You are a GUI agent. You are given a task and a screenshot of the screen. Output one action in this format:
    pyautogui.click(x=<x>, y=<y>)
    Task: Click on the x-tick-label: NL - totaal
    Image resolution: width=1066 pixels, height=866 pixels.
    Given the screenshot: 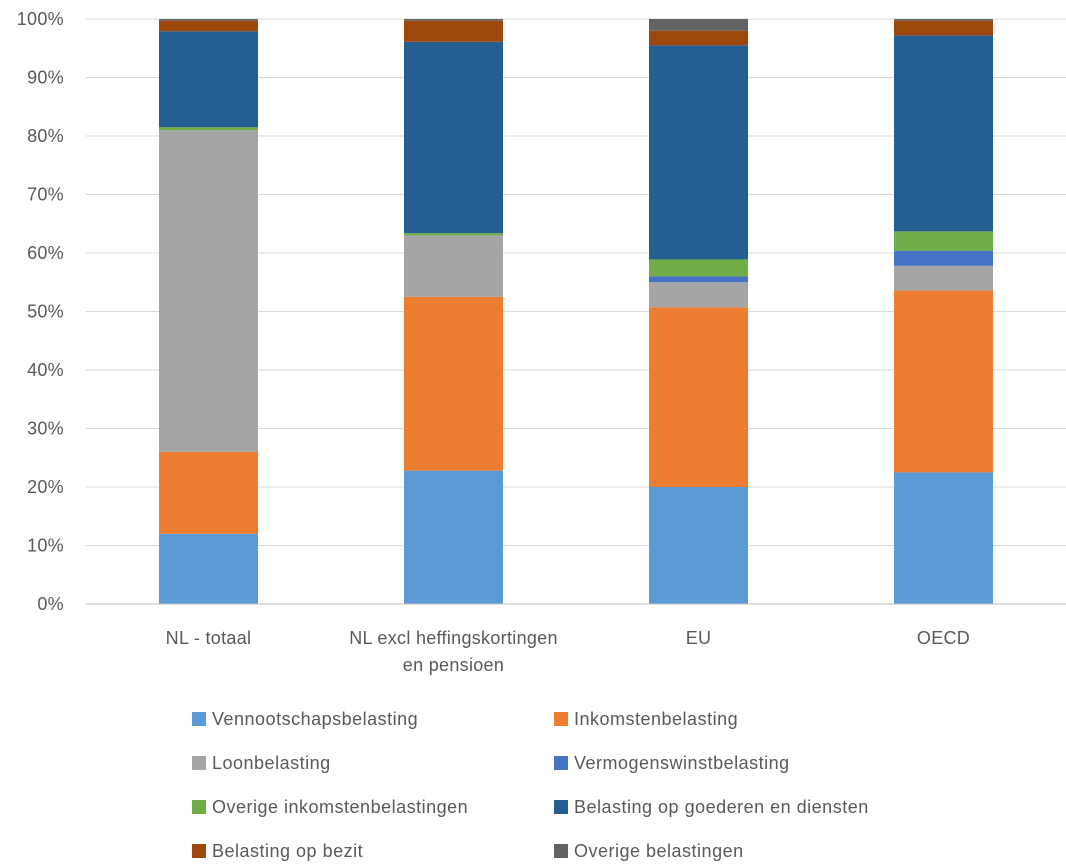 What is the action you would take?
    pyautogui.click(x=209, y=638)
    